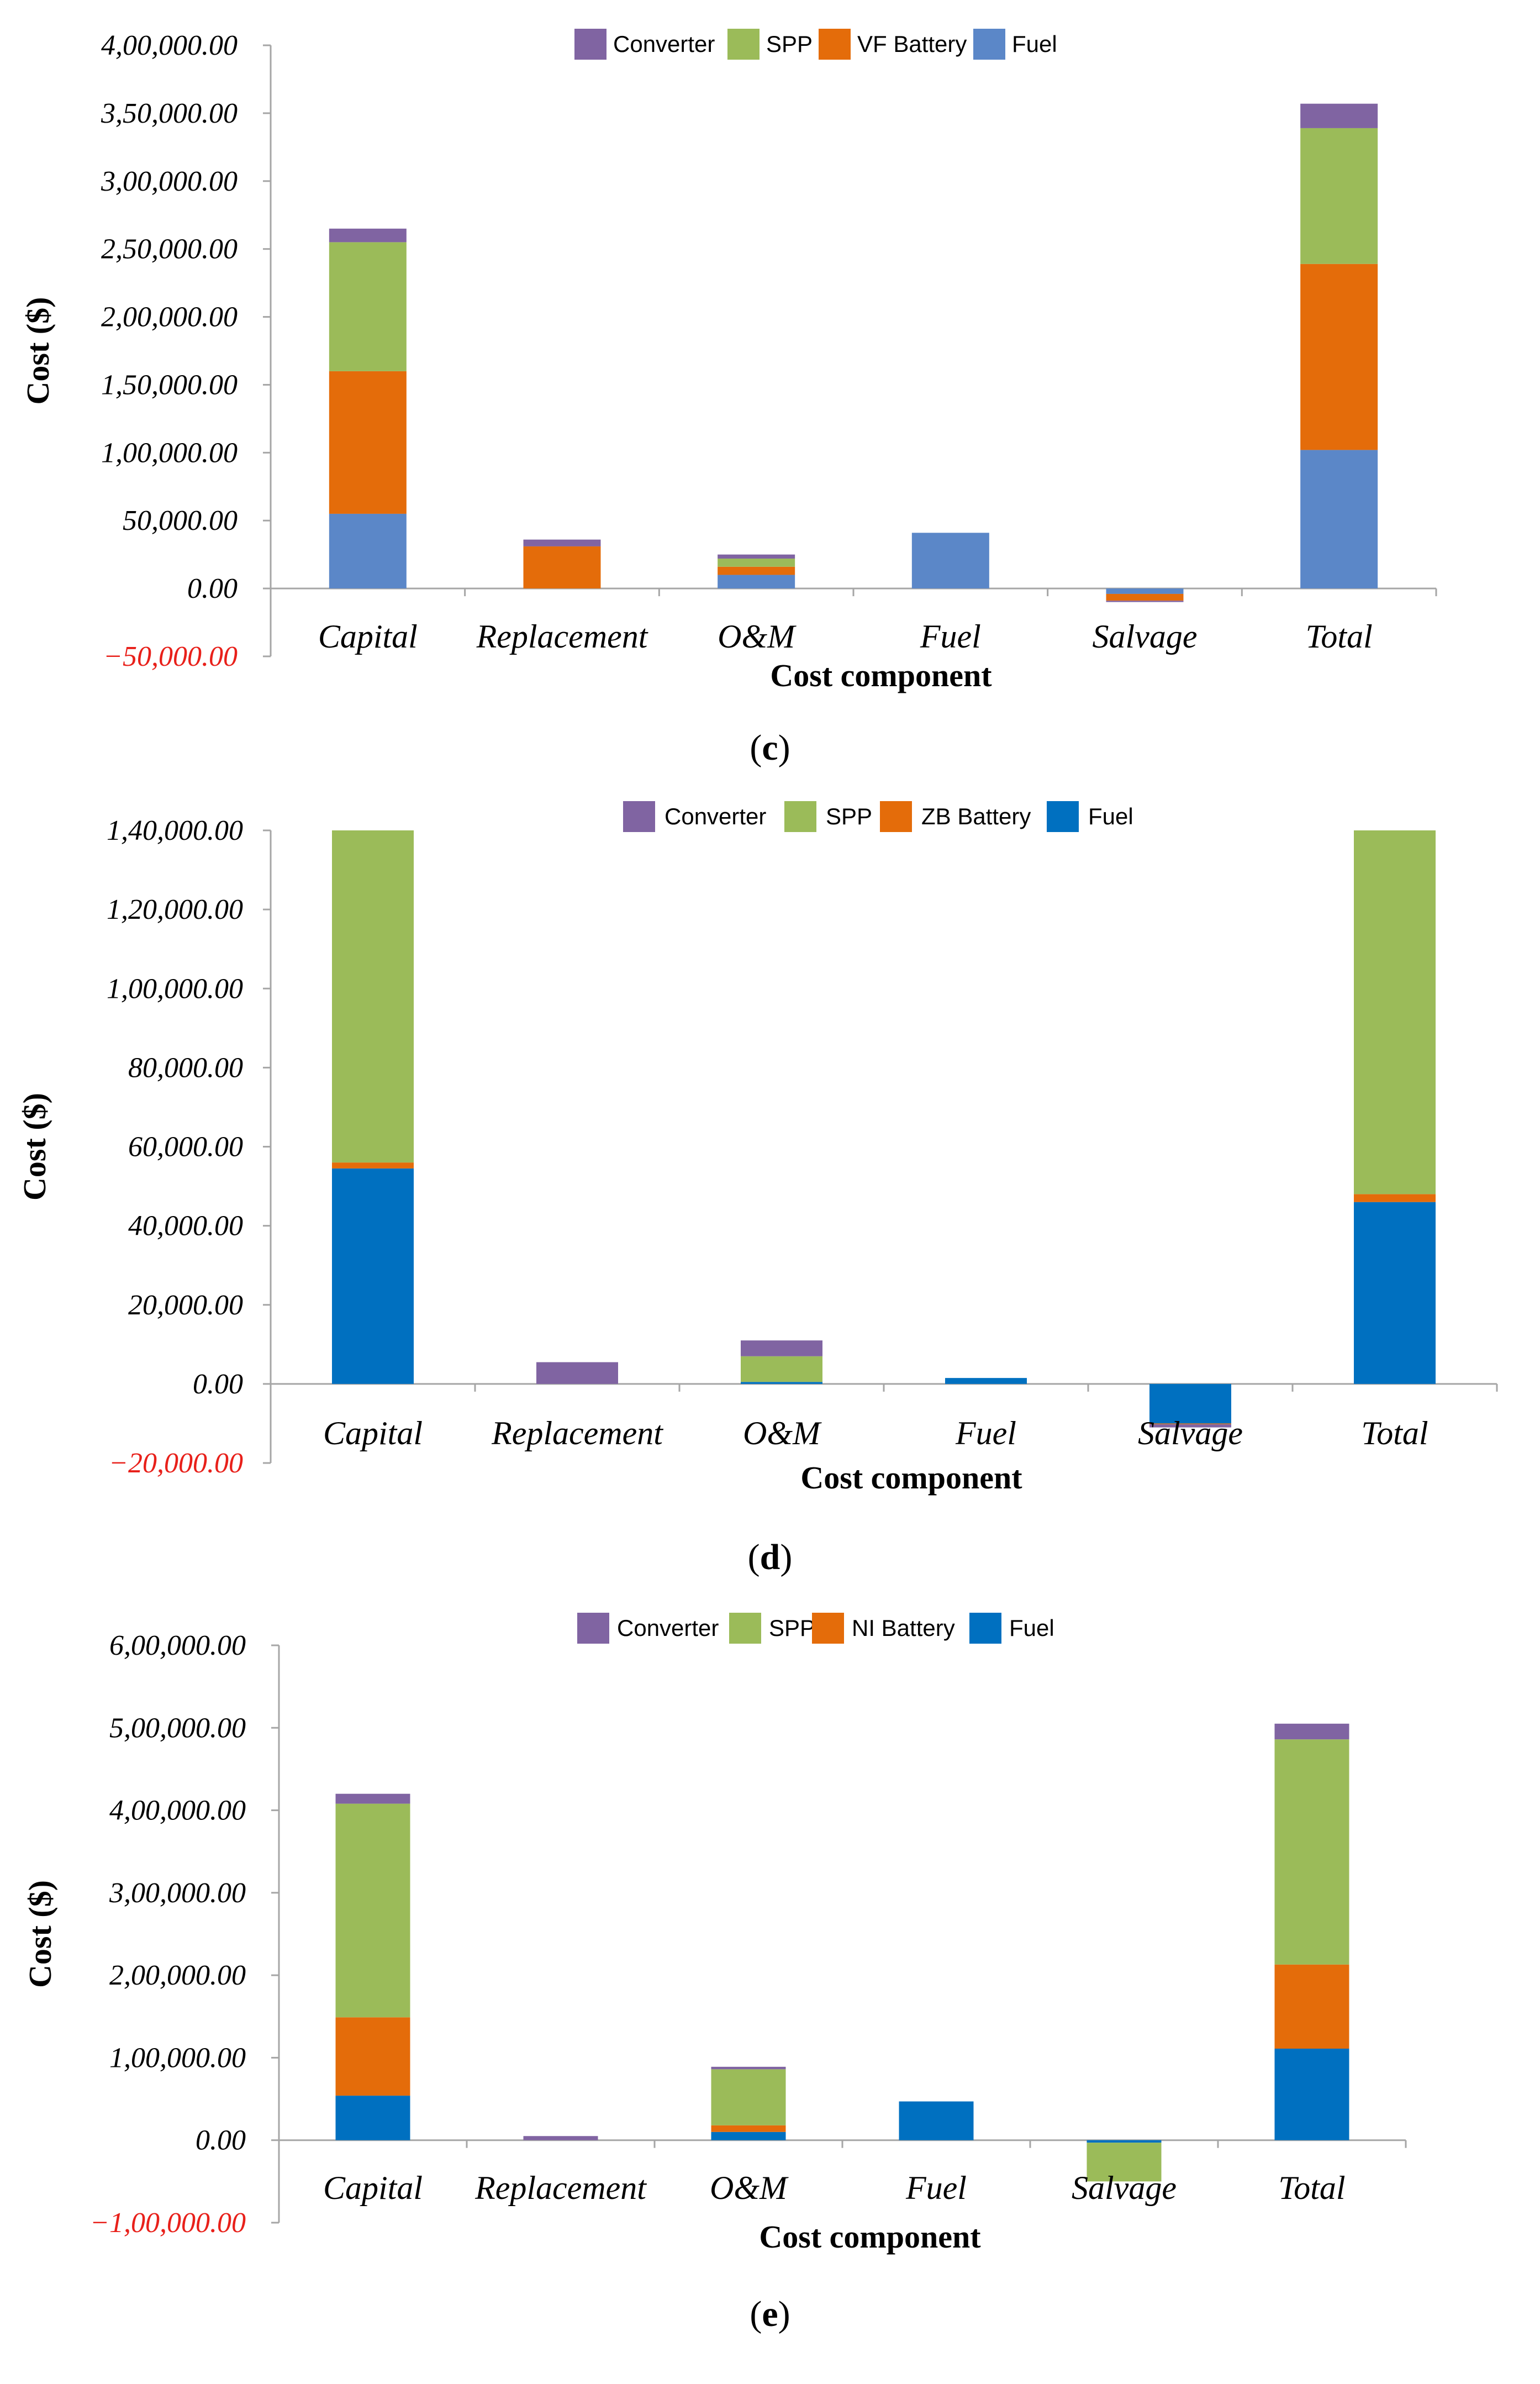  I want to click on bar-ni-battery-om, so click(749, 2128).